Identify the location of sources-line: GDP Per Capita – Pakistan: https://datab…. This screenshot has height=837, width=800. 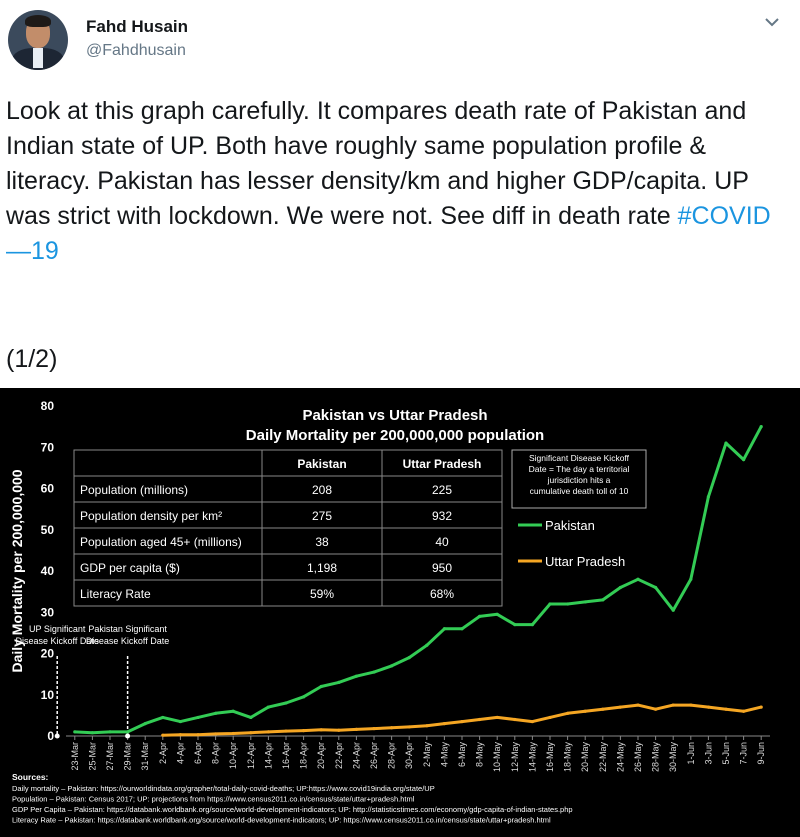
(292, 809).